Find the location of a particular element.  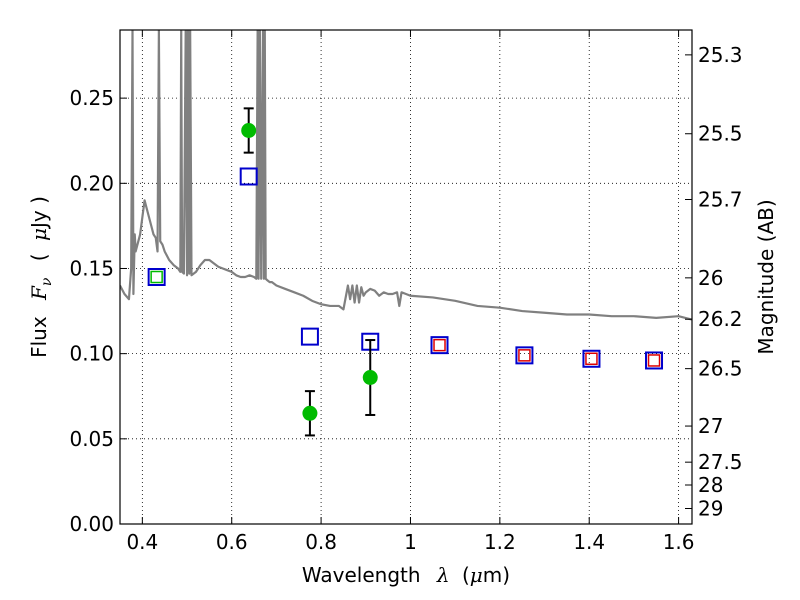

y2-axis-label: Magnitude (AB) is located at coordinates (766, 276).